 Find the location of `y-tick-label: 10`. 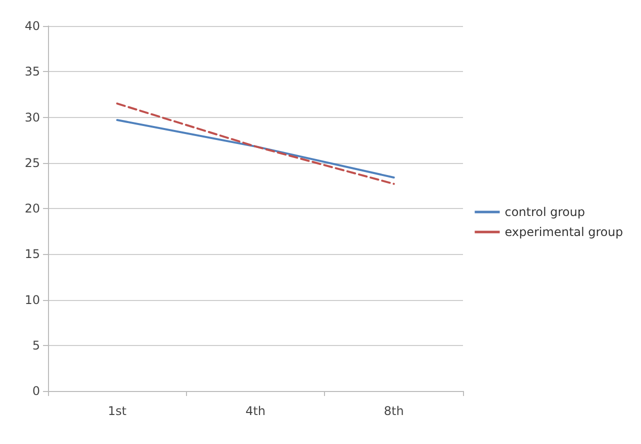

y-tick-label: 10 is located at coordinates (32, 299).